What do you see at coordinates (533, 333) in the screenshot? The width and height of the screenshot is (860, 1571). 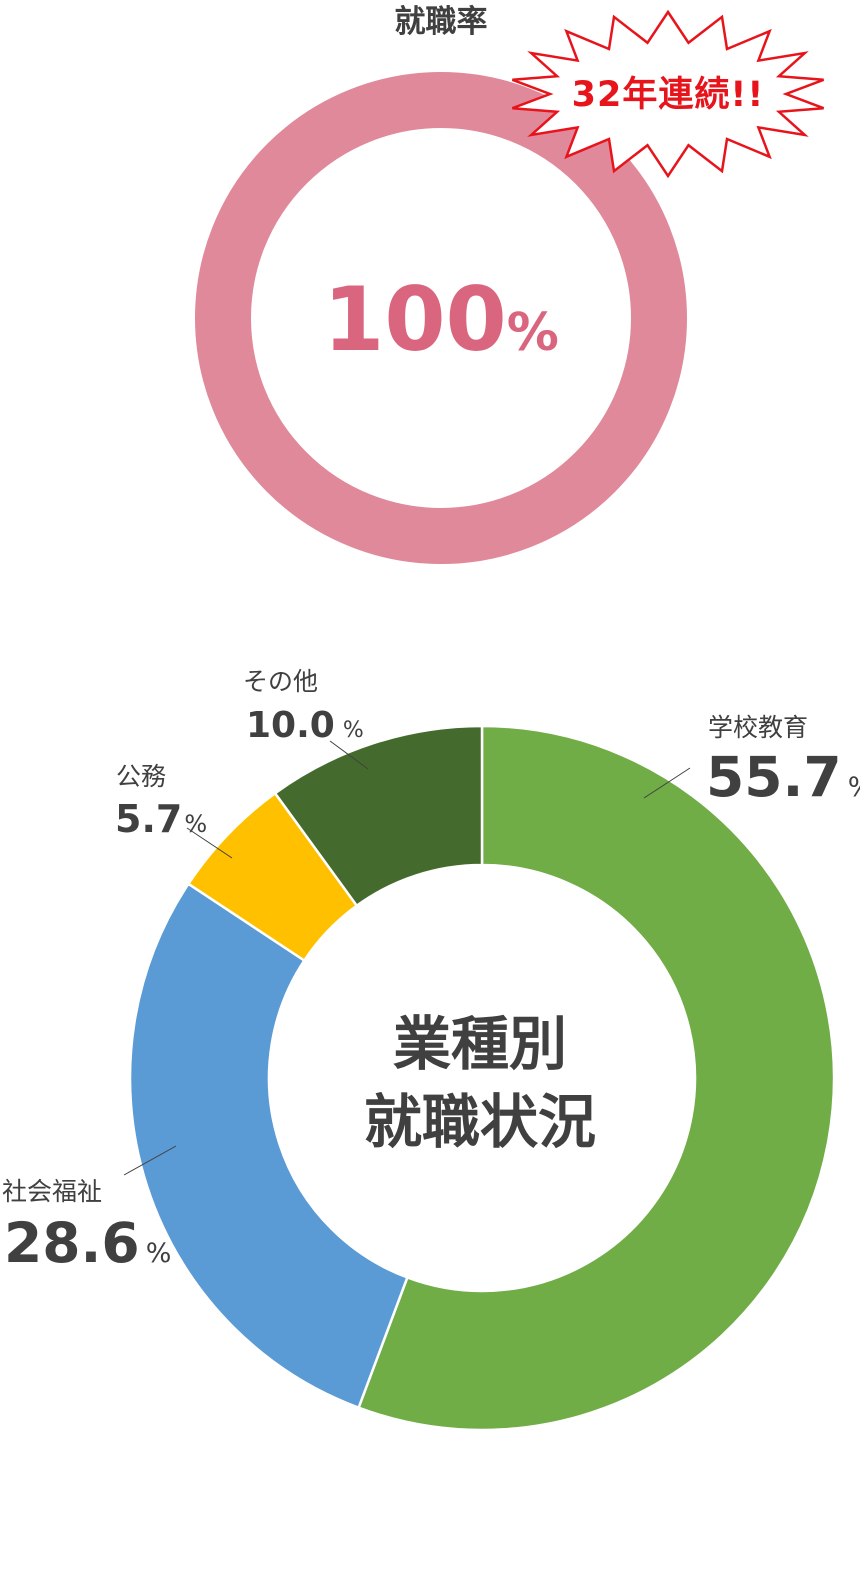 I see `employment-rate-unit: %` at bounding box center [533, 333].